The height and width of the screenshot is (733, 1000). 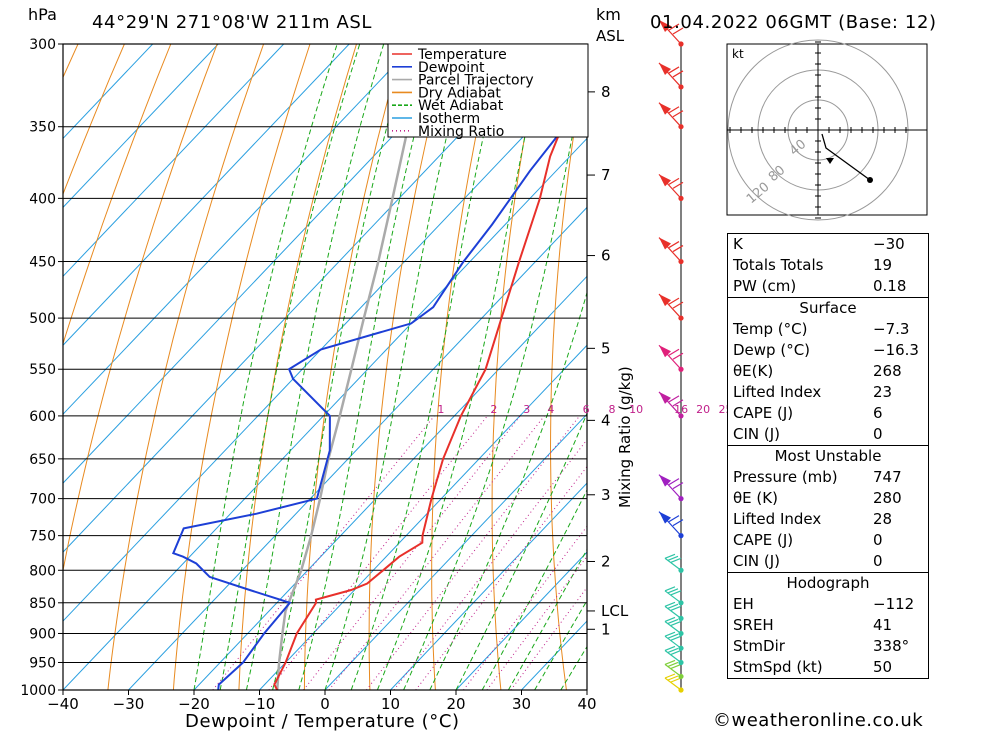 What do you see at coordinates (461, 132) in the screenshot?
I see `legend-label: Mixing Ratio` at bounding box center [461, 132].